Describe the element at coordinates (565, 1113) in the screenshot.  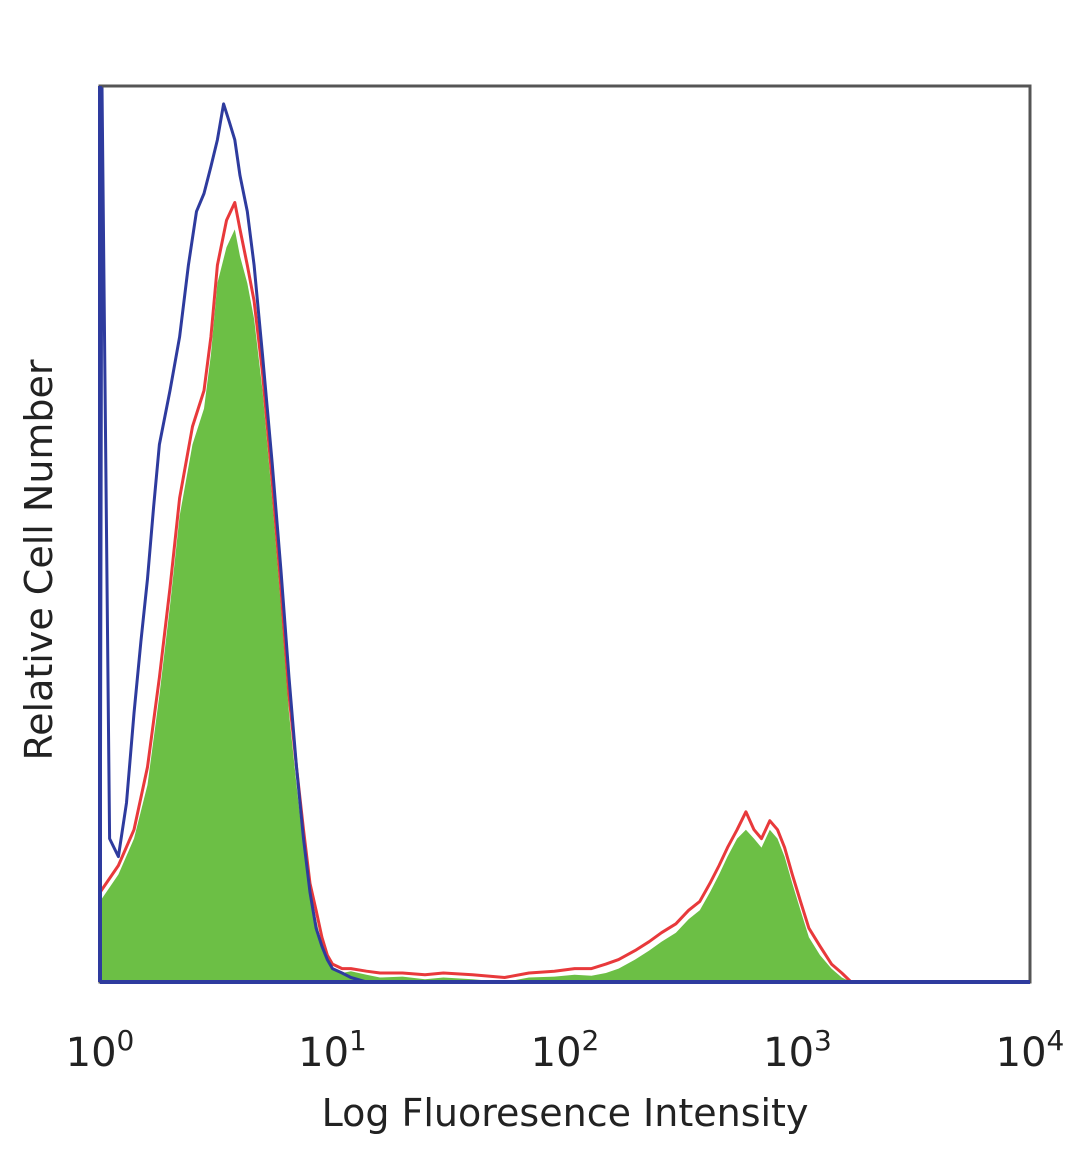
I see `x-axis-label: Log Fluoresence Intensity` at that location.